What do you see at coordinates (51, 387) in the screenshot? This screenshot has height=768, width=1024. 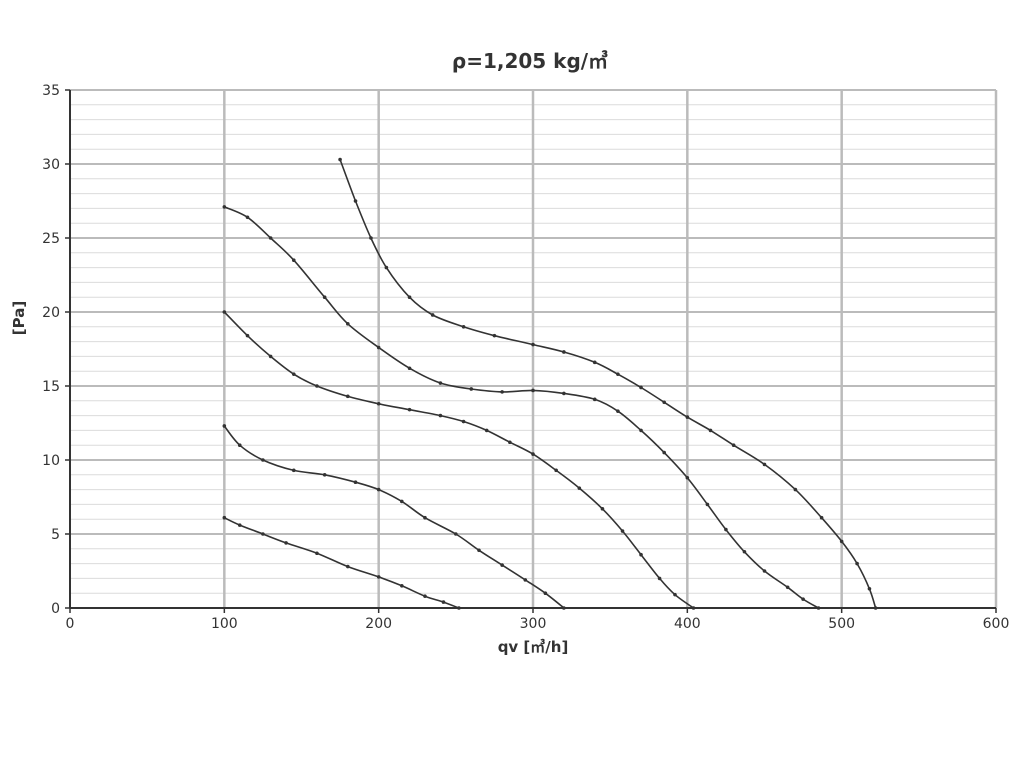 I see `y-tick-label: 15` at bounding box center [51, 387].